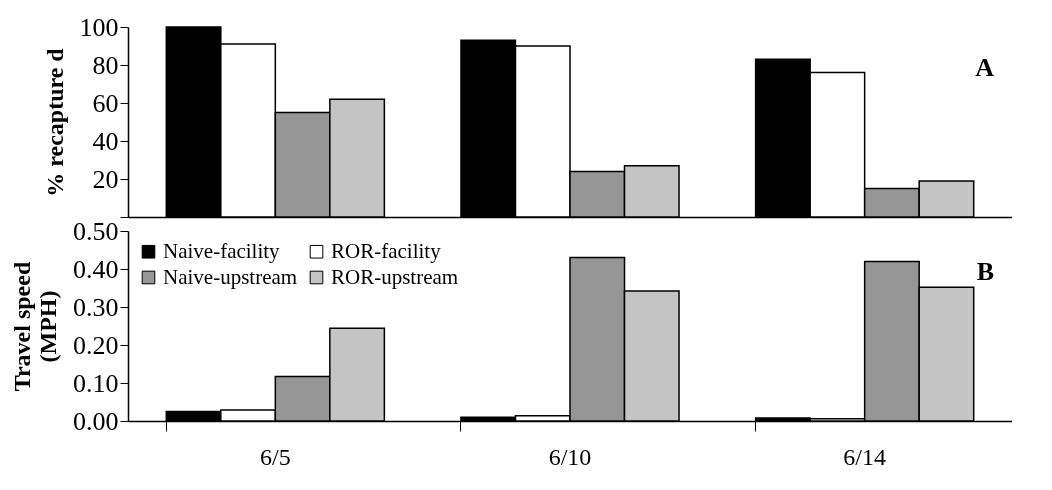 This screenshot has height=490, width=1052. I want to click on x-tick-label: 6/14, so click(864, 456).